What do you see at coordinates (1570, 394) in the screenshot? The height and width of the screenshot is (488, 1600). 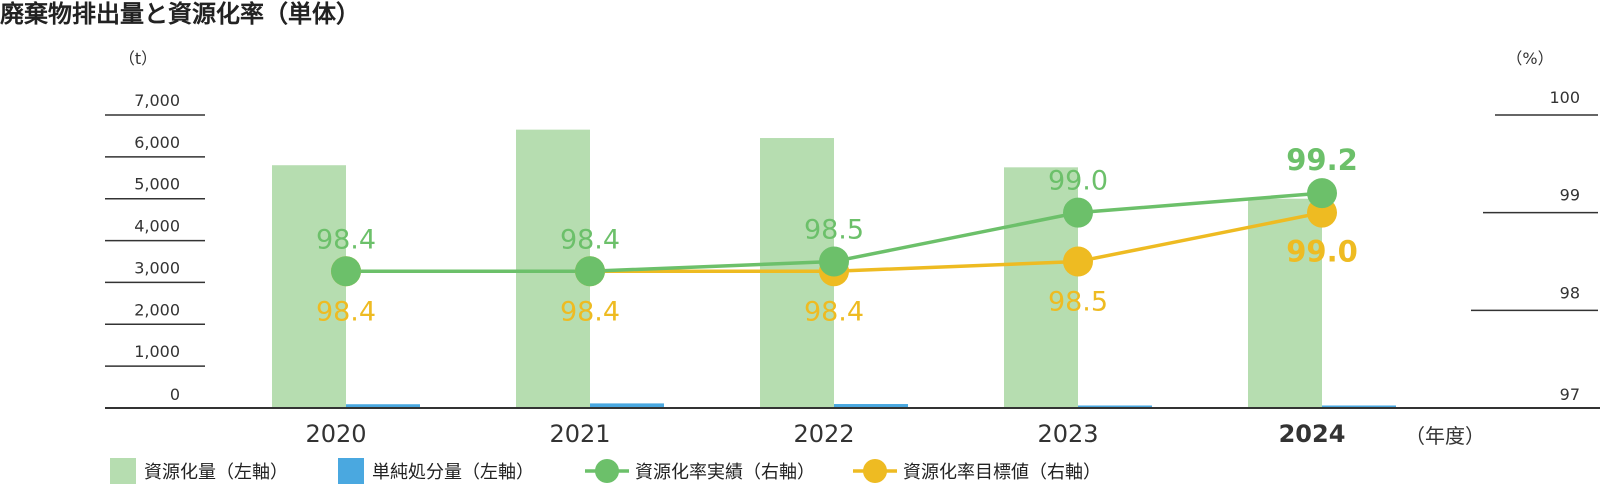 I see `right-tick-label: 97` at bounding box center [1570, 394].